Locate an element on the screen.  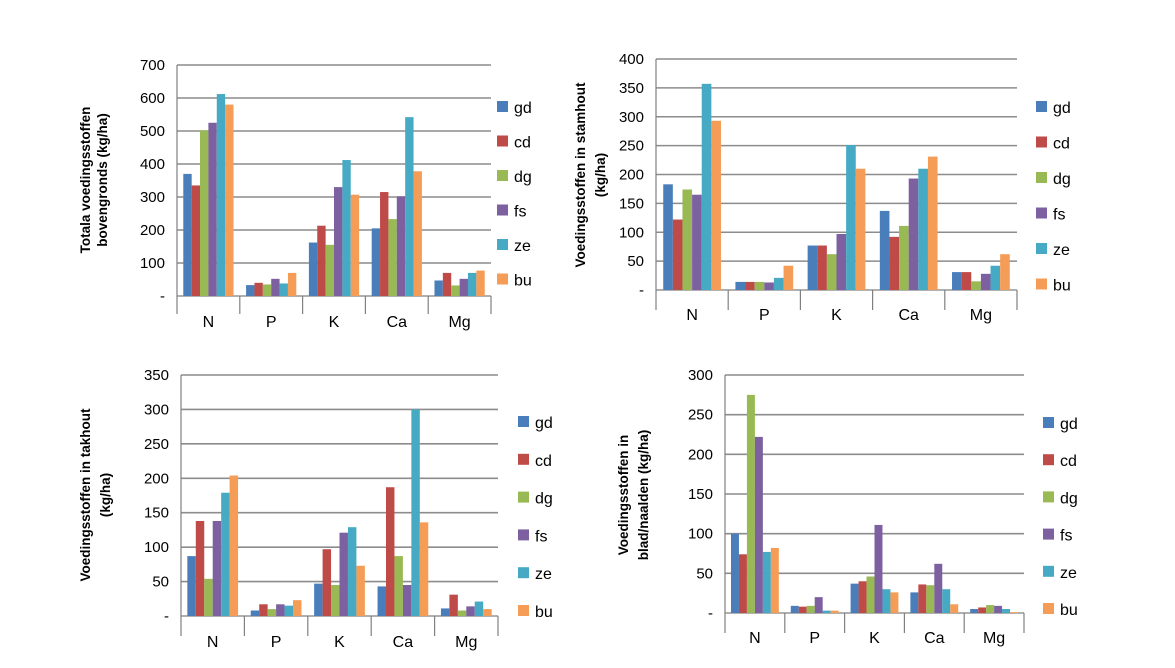
y-axis-label: Voedingsstoffen in stamhout is located at coordinates (580, 175).